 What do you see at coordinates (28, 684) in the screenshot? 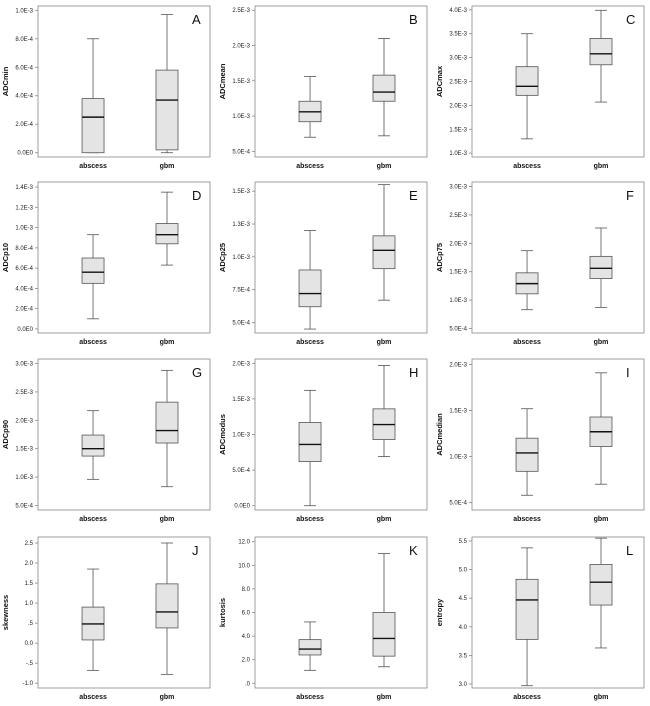
I see `y-tick-label: -1.0` at bounding box center [28, 684].